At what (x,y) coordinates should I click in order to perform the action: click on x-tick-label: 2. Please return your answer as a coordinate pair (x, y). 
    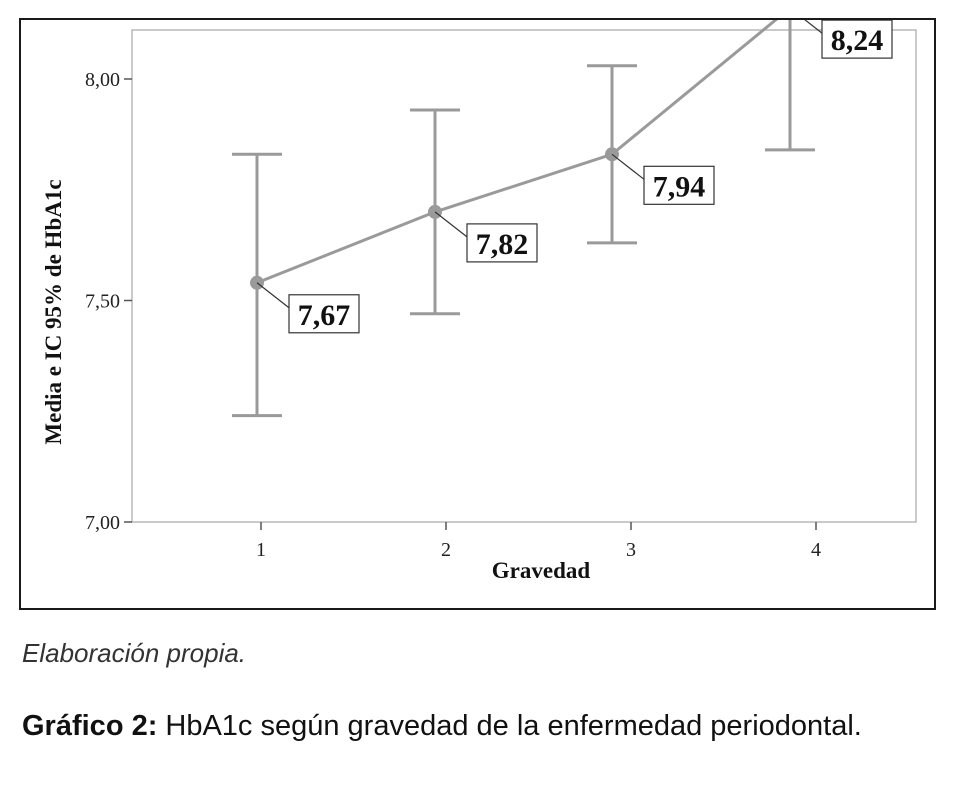
    Looking at the image, I should click on (446, 550).